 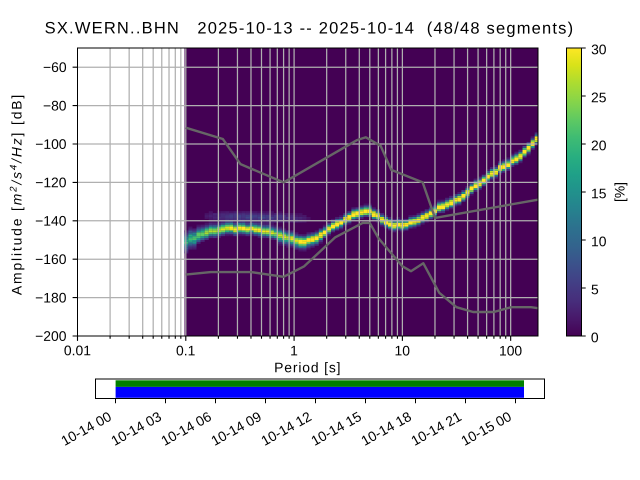 What do you see at coordinates (294, 350) in the screenshot?
I see `svg-text: 1` at bounding box center [294, 350].